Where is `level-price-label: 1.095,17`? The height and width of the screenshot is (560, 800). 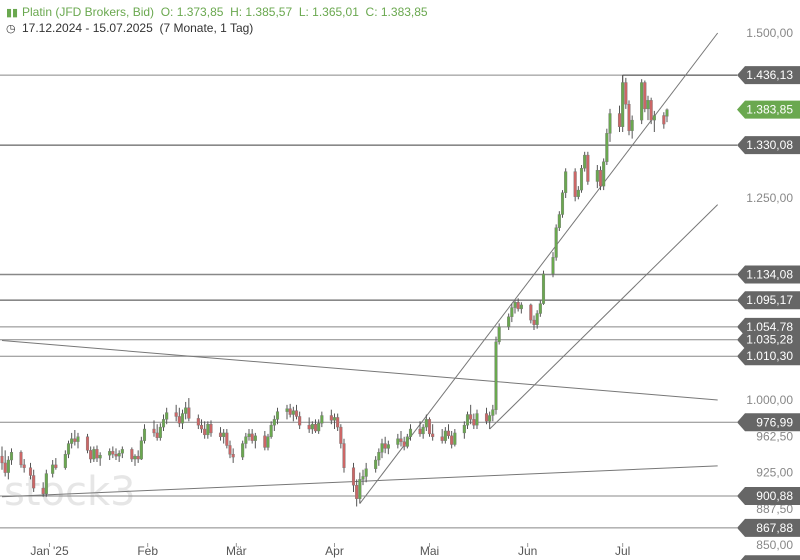 level-price-label: 1.095,17 is located at coordinates (769, 300).